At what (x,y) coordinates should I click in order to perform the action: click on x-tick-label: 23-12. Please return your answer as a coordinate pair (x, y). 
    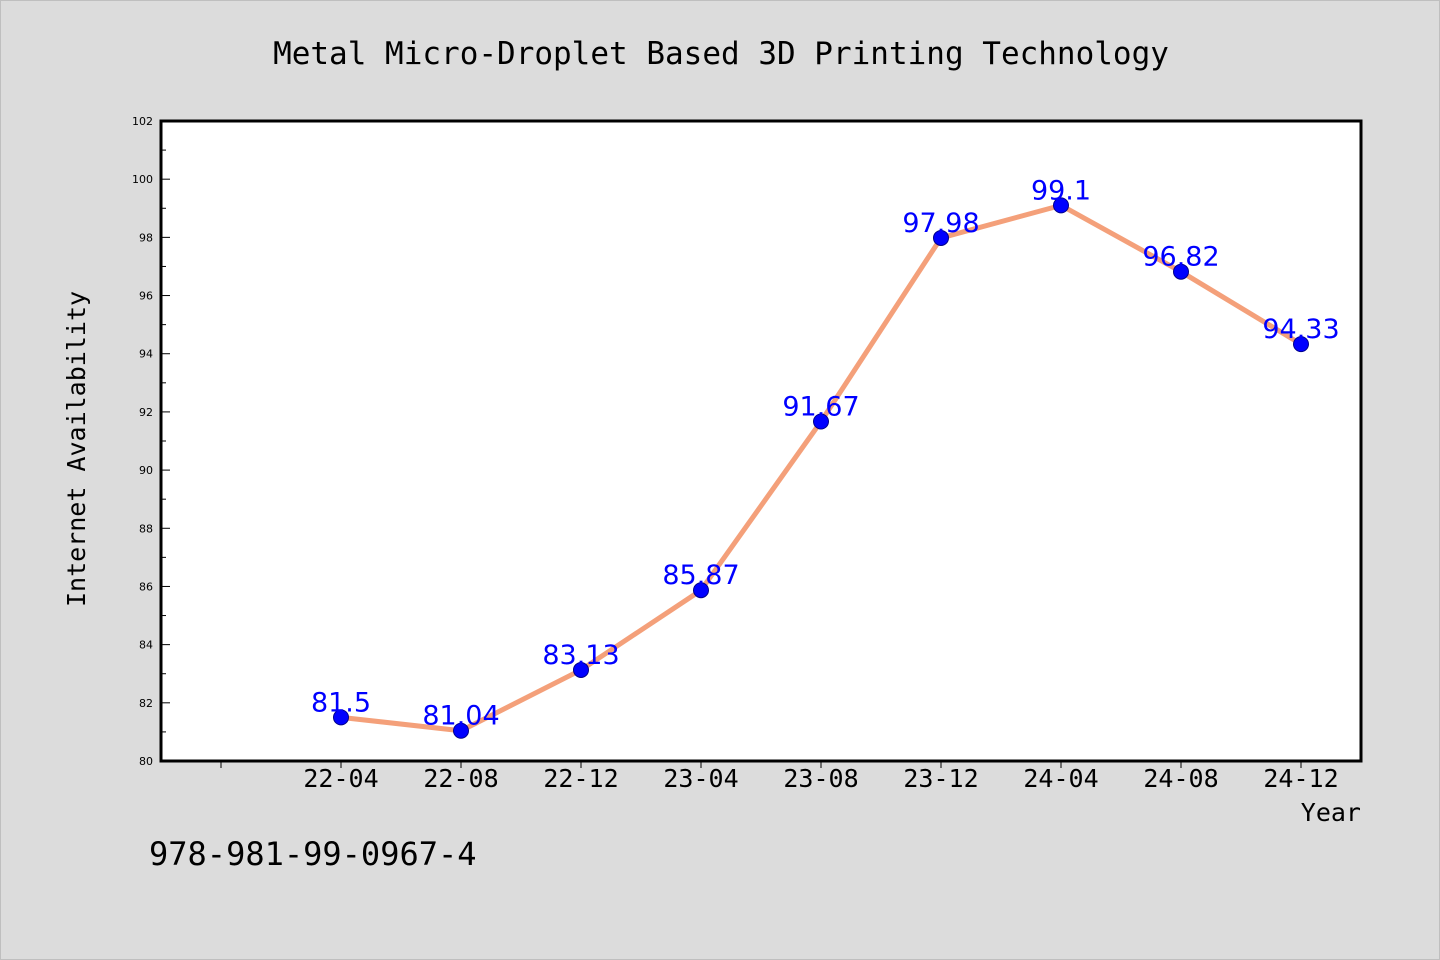
    Looking at the image, I should click on (940, 778).